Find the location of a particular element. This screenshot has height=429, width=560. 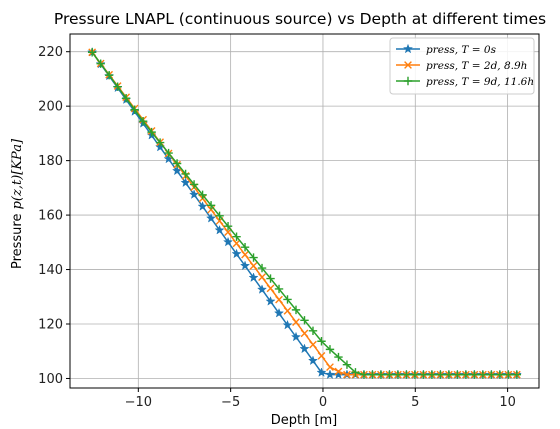

y-tick-label: 120 is located at coordinates (50, 325).